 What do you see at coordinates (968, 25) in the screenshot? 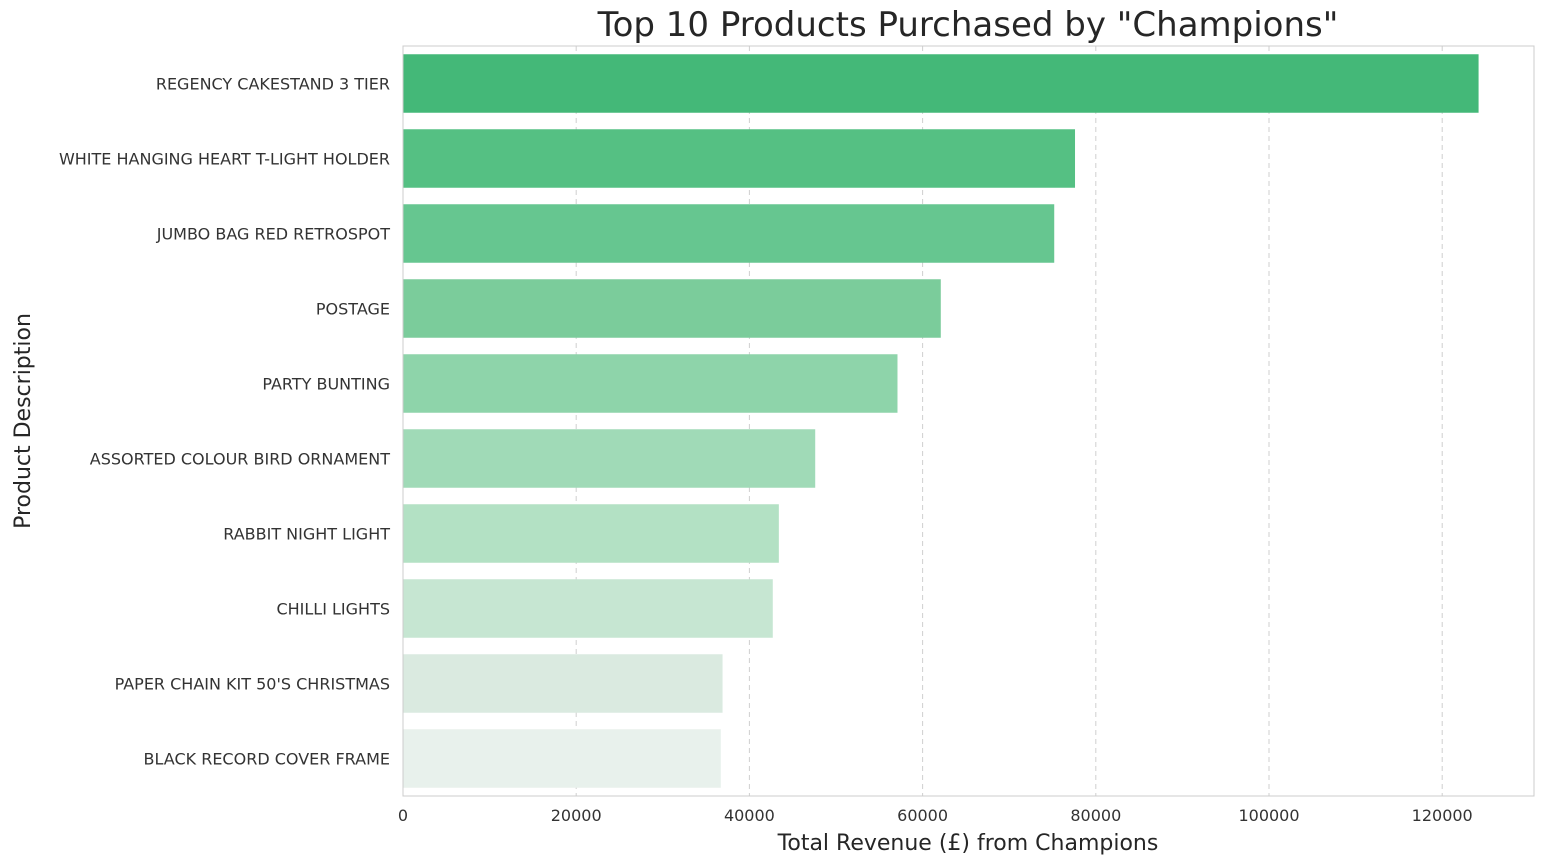
I see `chart-title: Top 10 Products Purchased by "Champions"` at bounding box center [968, 25].